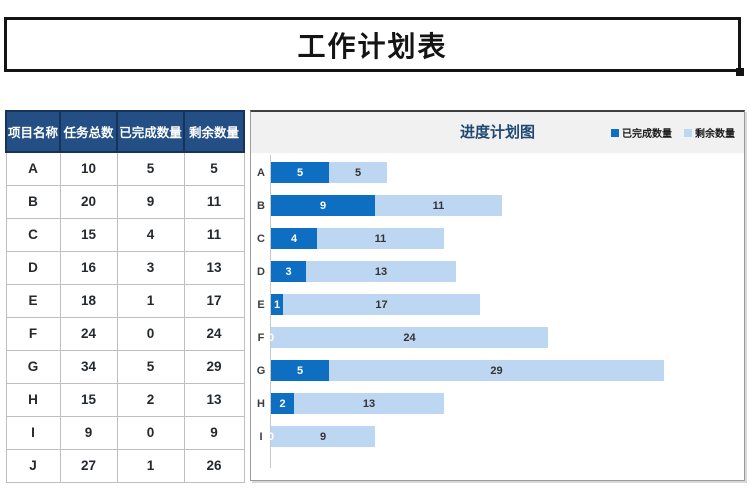 This screenshot has height=501, width=750. I want to click on table-cell: C, so click(33, 234).